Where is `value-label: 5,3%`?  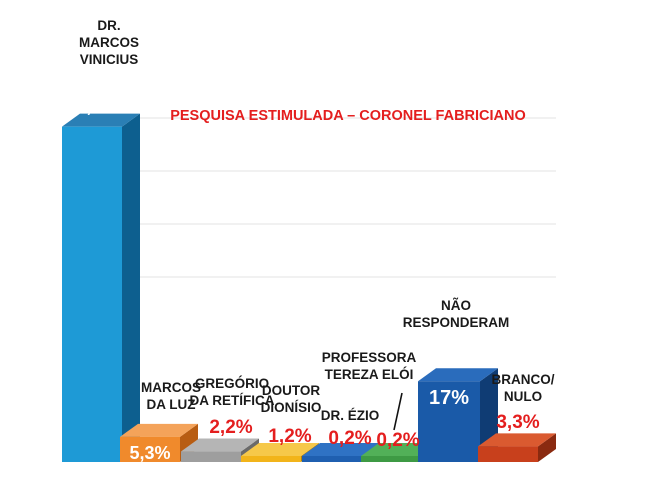 value-label: 5,3% is located at coordinates (149, 453).